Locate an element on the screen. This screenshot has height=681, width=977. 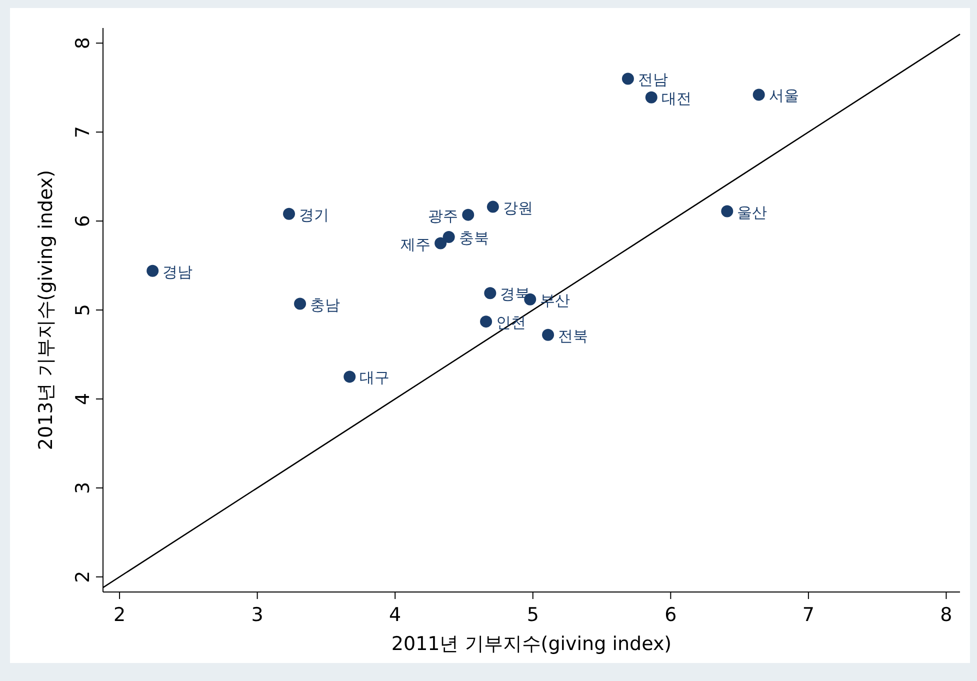
x-tick-label: 8 is located at coordinates (946, 615).